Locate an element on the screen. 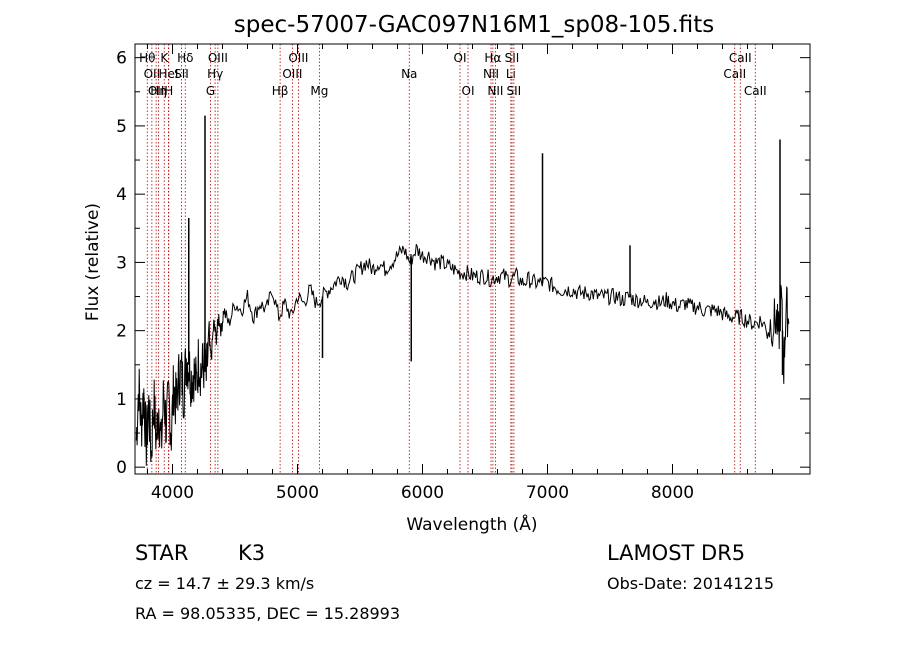 The height and width of the screenshot is (649, 900). line-marker-label: Hγ is located at coordinates (215, 74).